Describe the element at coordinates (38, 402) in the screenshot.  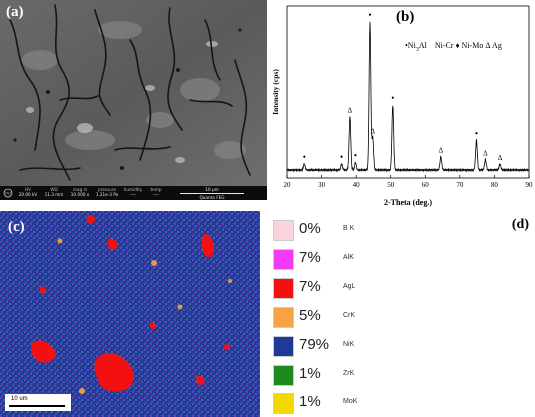
I see `eds-scale-bar: 10 um` at that location.